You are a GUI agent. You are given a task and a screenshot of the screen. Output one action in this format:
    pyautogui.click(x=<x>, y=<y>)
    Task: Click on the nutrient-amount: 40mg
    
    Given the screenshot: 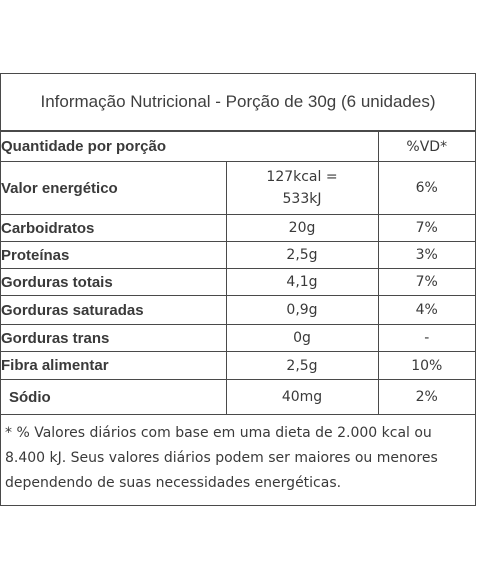 What is the action you would take?
    pyautogui.click(x=302, y=397)
    